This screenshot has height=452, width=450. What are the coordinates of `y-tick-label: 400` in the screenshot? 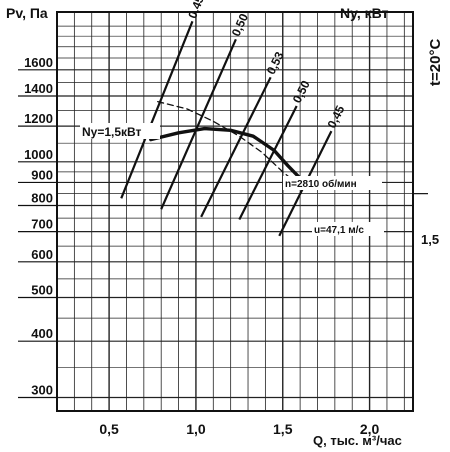 It's located at (42, 333).